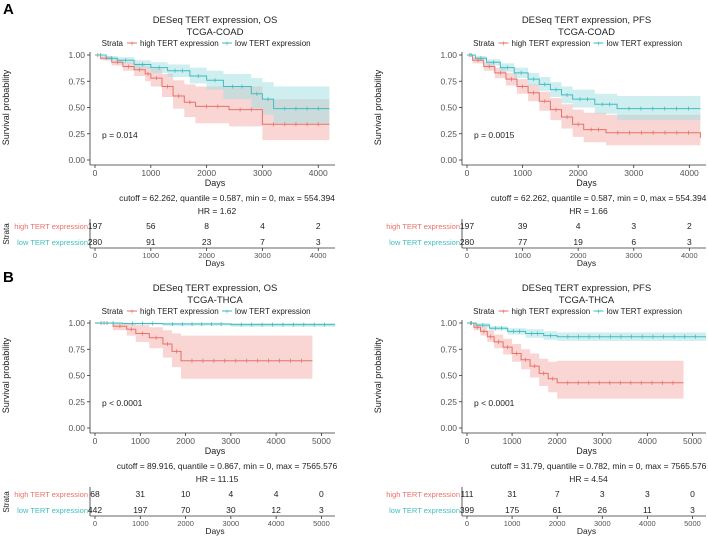  Describe the element at coordinates (645, 43) in the screenshot. I see `legend-low-label: low TERT expression` at that location.